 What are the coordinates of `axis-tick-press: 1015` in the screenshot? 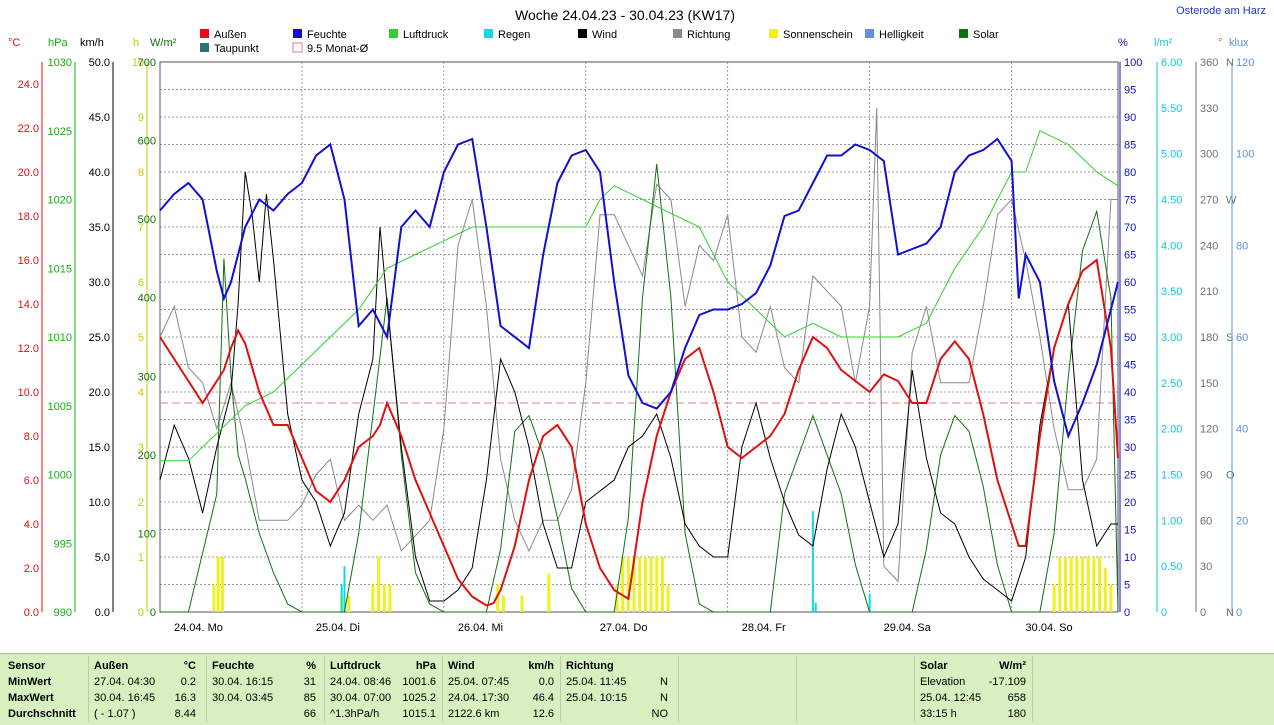 It's located at (60, 269).